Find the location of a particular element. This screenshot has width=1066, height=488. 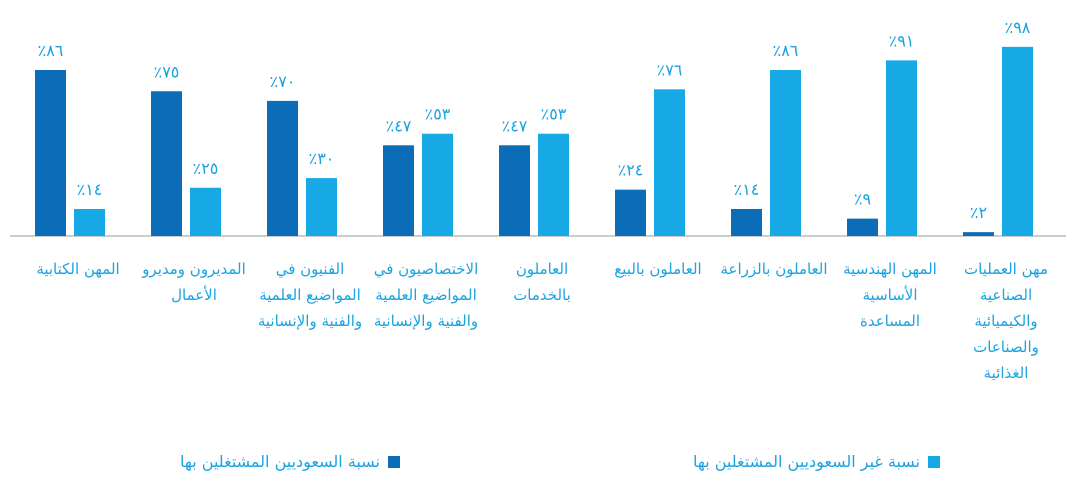

value-label: ٪٧٠ is located at coordinates (283, 81).